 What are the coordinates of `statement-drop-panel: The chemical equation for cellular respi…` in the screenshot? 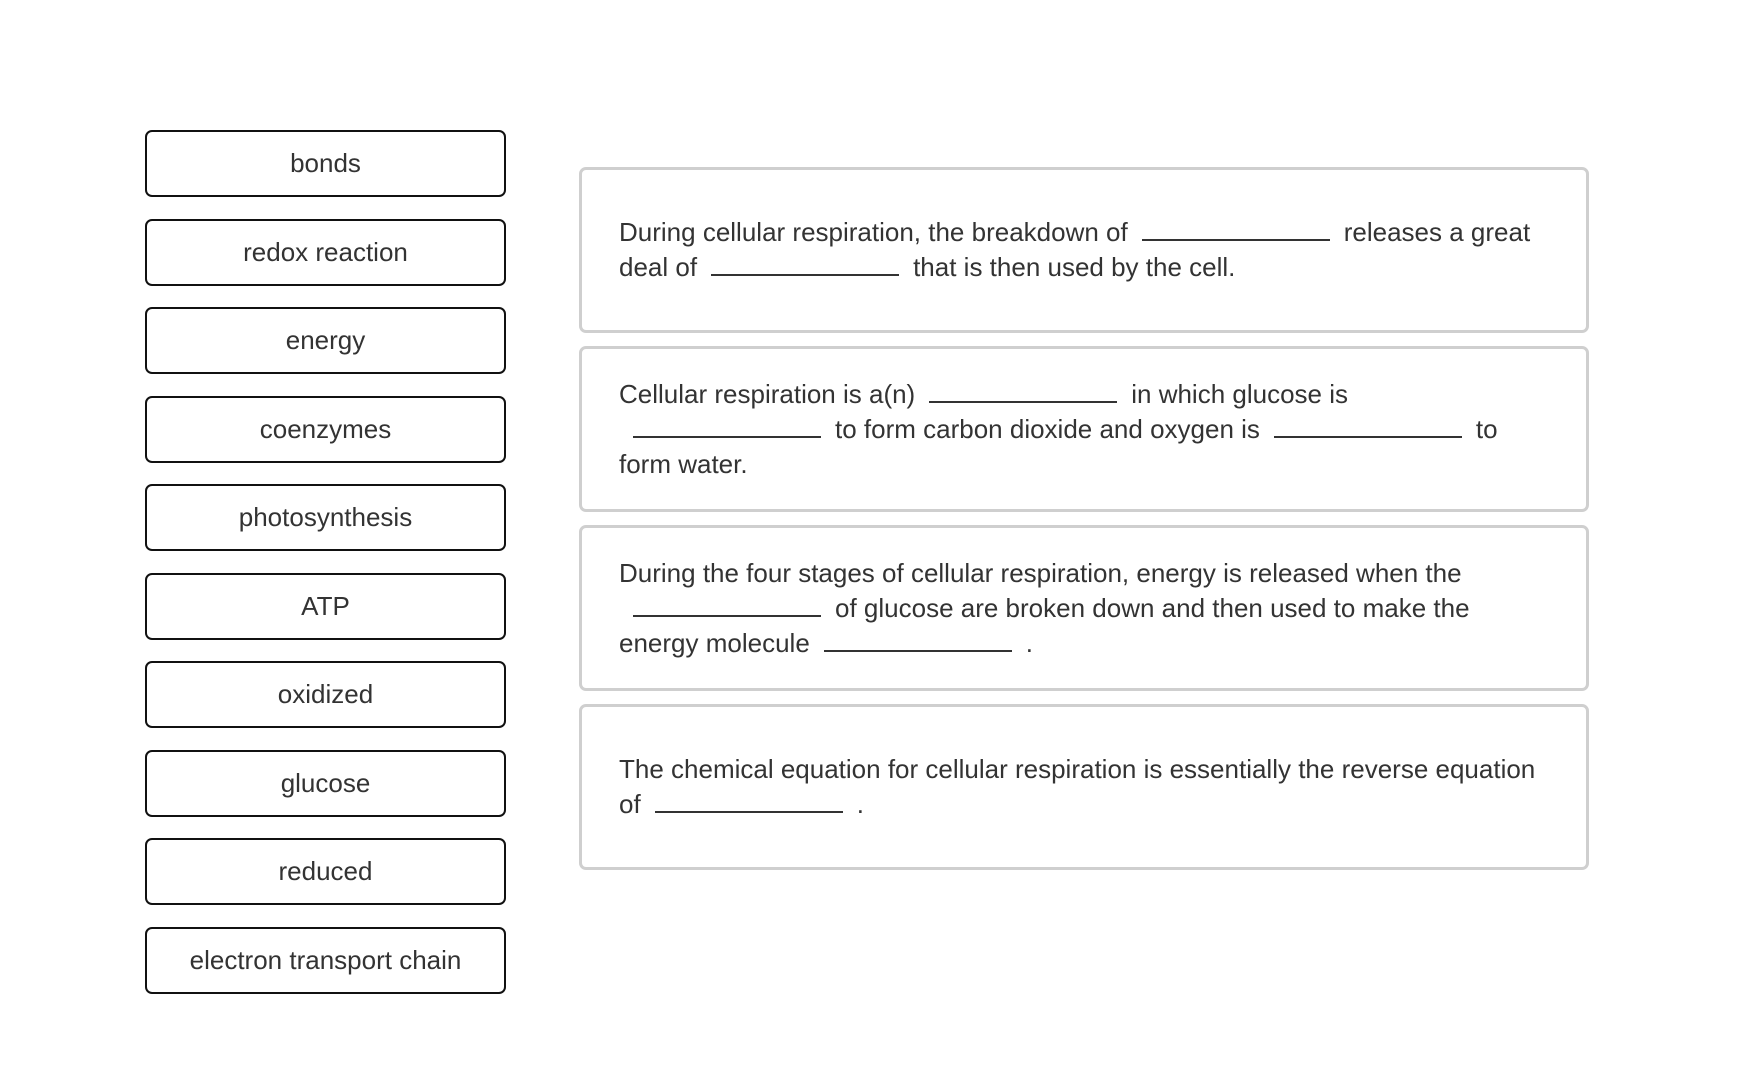 It's located at (1084, 787).